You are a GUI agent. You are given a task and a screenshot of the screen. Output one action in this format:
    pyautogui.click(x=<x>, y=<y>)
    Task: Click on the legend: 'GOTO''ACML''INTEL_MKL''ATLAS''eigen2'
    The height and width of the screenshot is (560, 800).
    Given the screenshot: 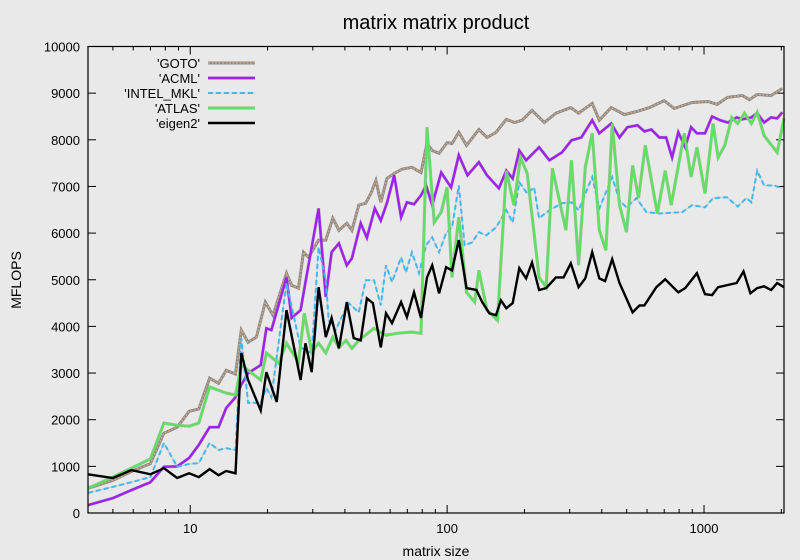 What is the action you would take?
    pyautogui.click(x=189, y=93)
    